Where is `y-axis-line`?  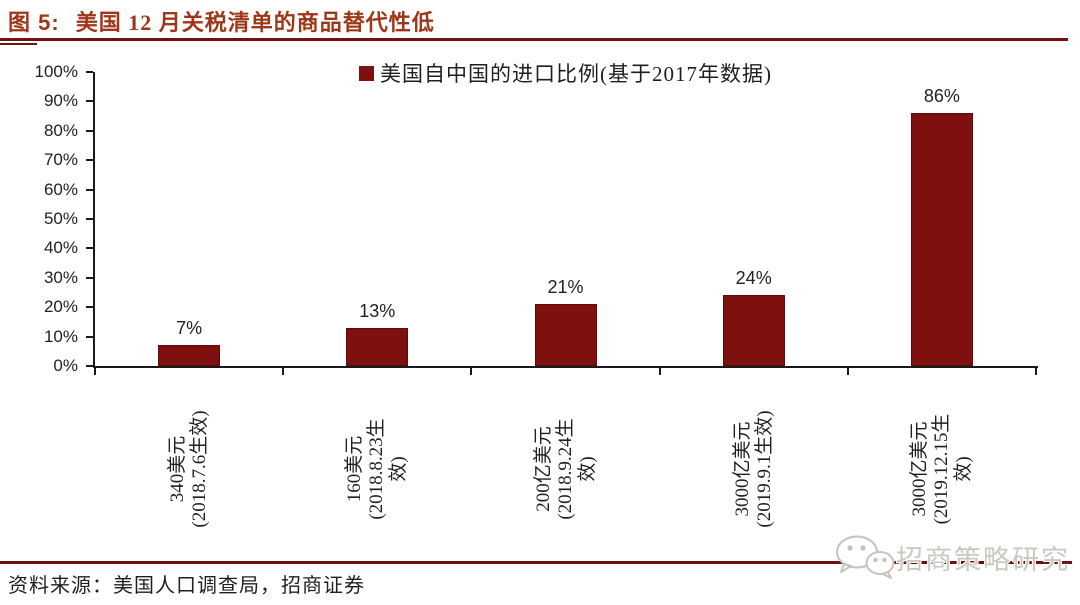 y-axis-line is located at coordinates (94, 220).